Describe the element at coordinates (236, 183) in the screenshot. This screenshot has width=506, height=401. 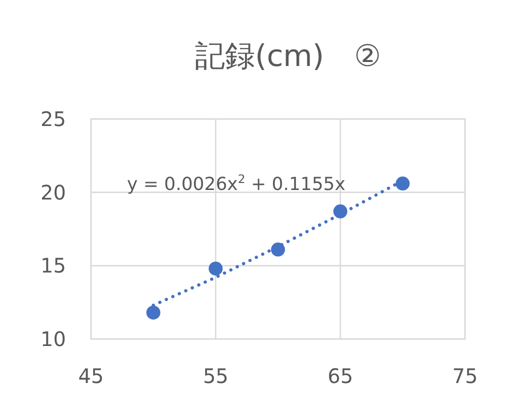
I see `annotation: y = 0.0026x$^{2}$ + 0.1155x` at that location.